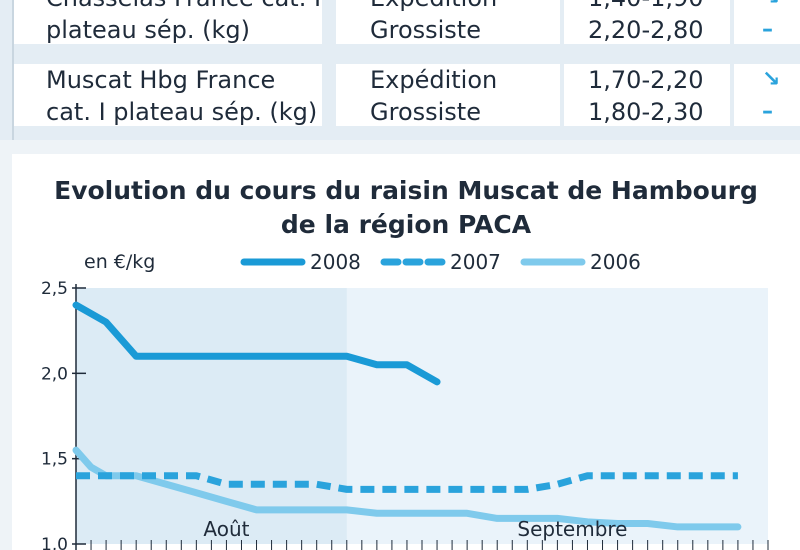  I want to click on price-cell: 1,40-1,90 2,20-2,80, so click(647, 22).